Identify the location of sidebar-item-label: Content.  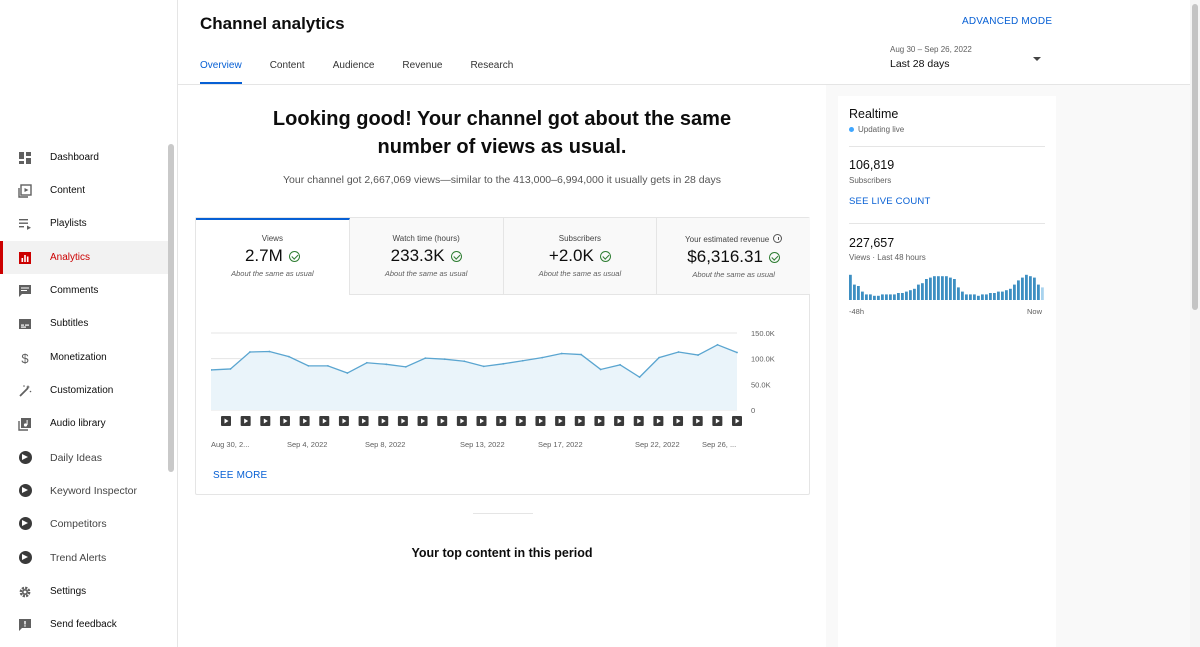
(68, 190).